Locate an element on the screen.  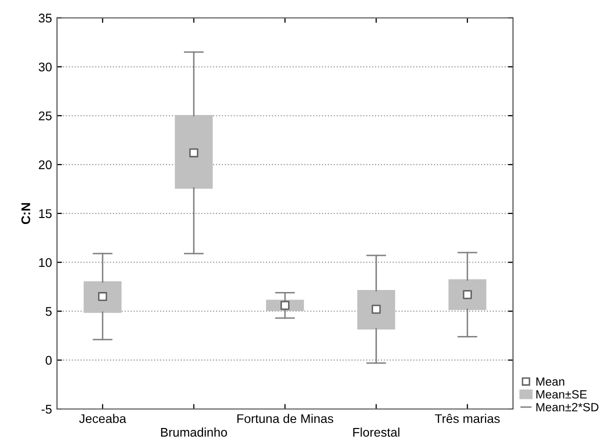
y-tick-label: 0 is located at coordinates (49, 360).